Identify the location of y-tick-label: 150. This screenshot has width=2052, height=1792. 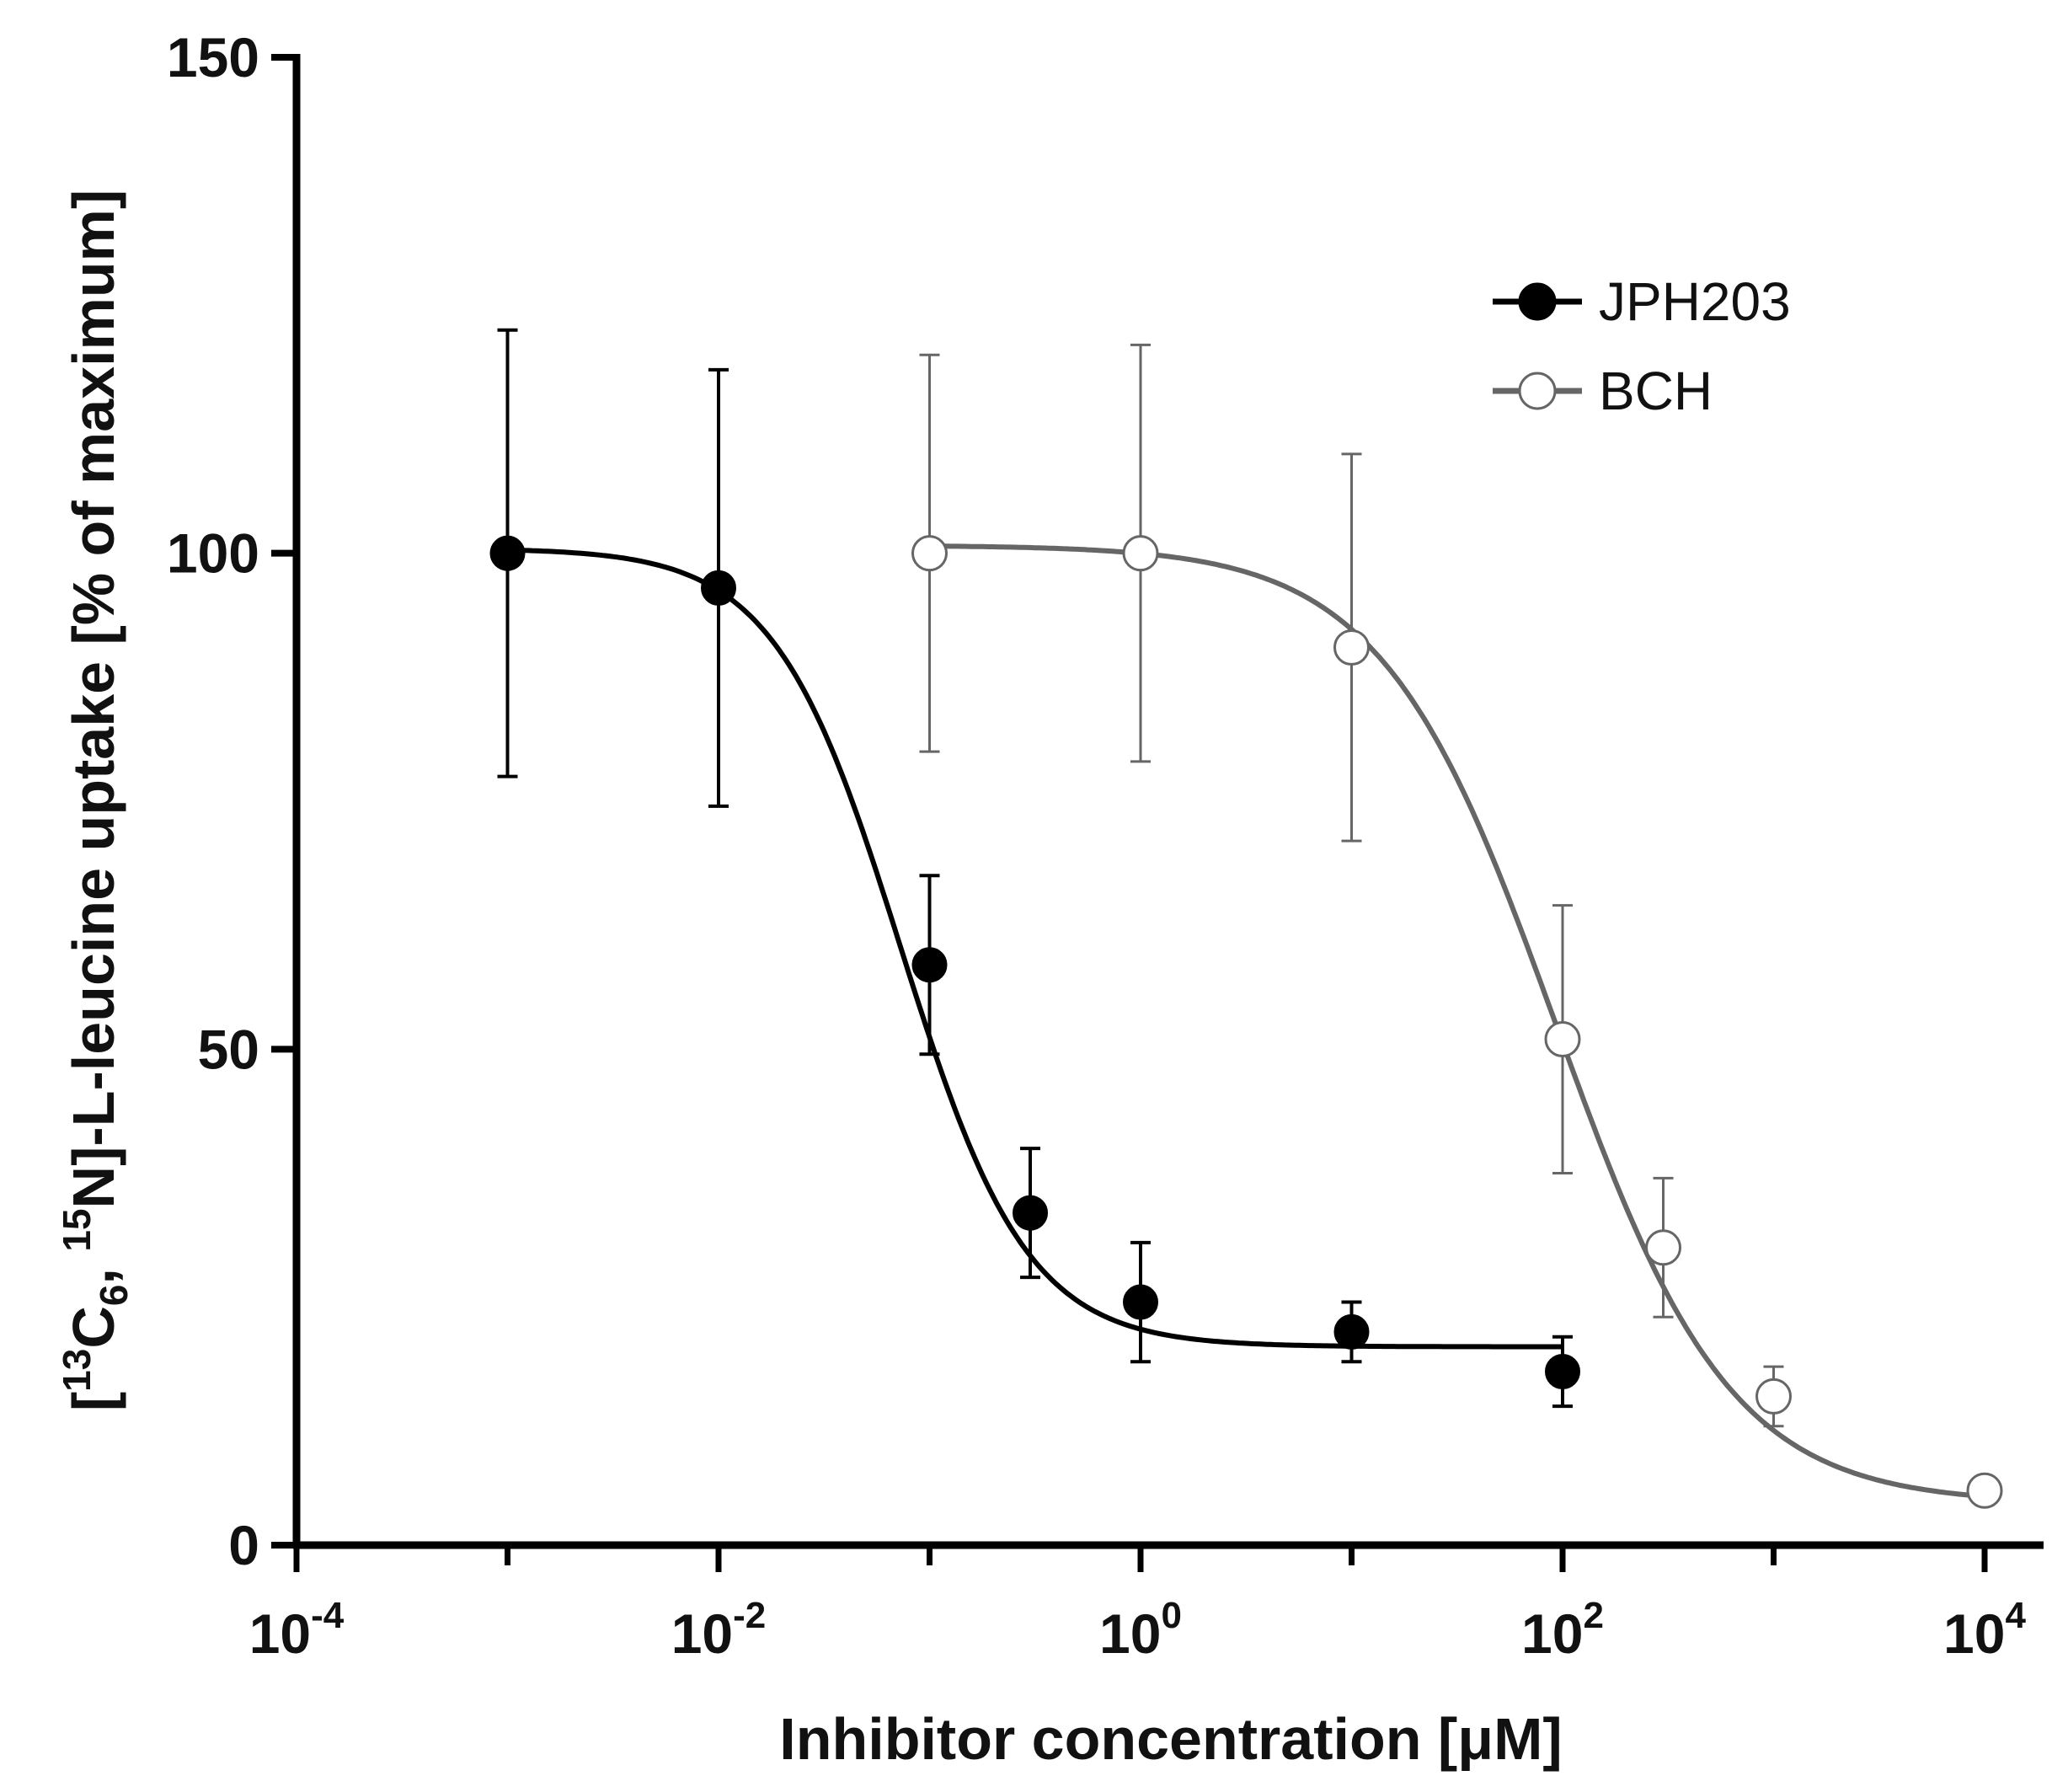
(213, 57).